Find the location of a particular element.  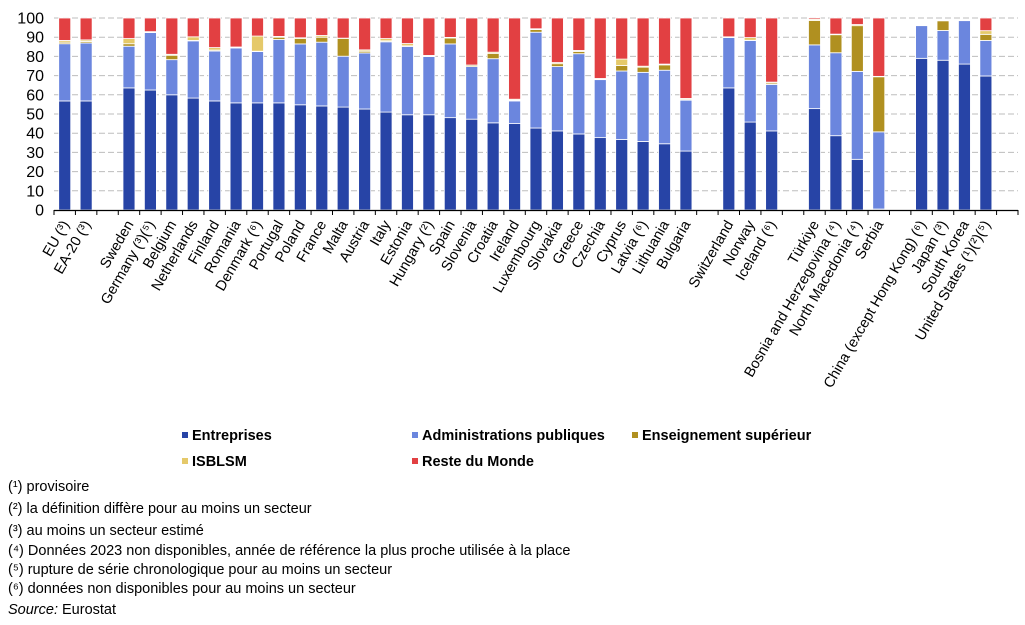

y-tick-label: 20 is located at coordinates (35, 172).